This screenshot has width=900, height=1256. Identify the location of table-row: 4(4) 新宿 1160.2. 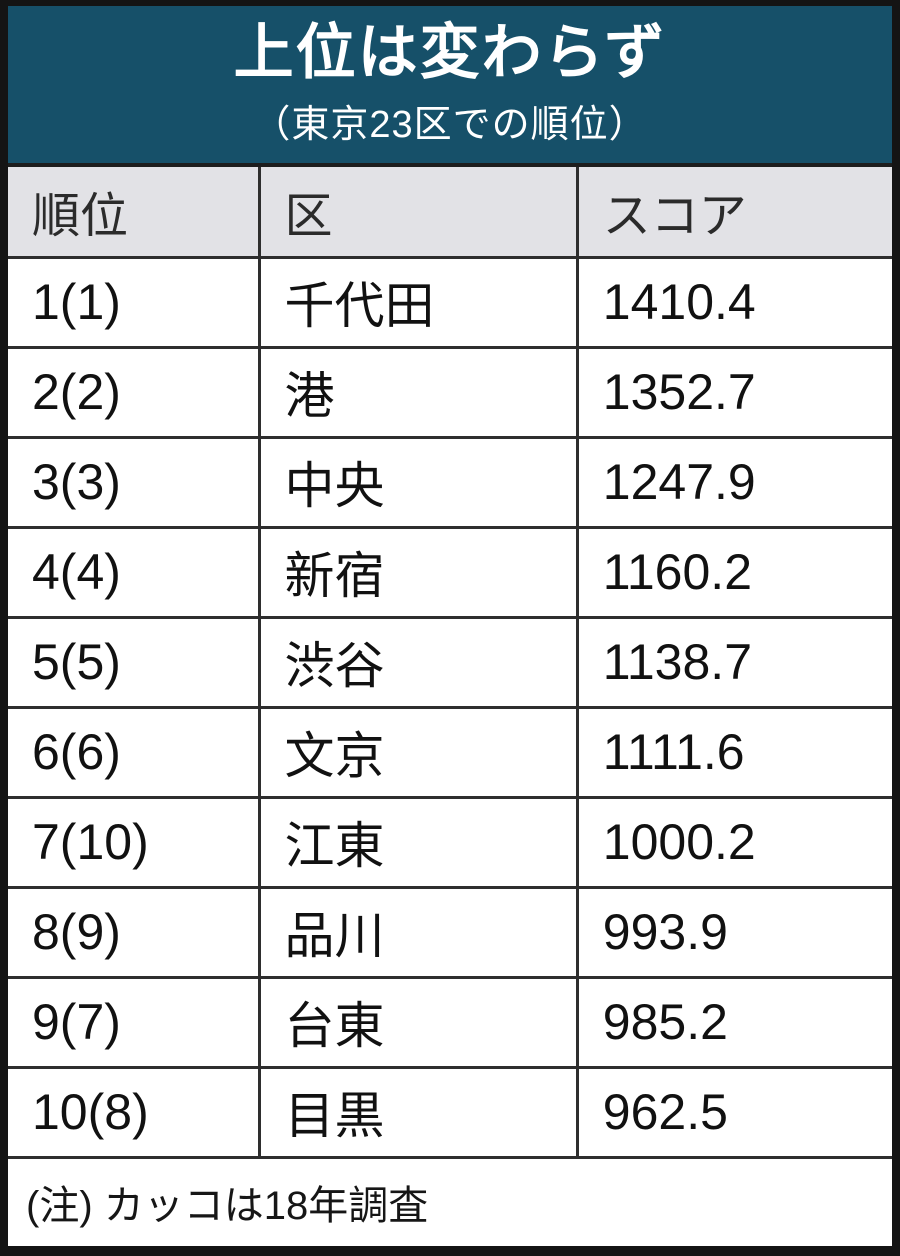
(450, 572).